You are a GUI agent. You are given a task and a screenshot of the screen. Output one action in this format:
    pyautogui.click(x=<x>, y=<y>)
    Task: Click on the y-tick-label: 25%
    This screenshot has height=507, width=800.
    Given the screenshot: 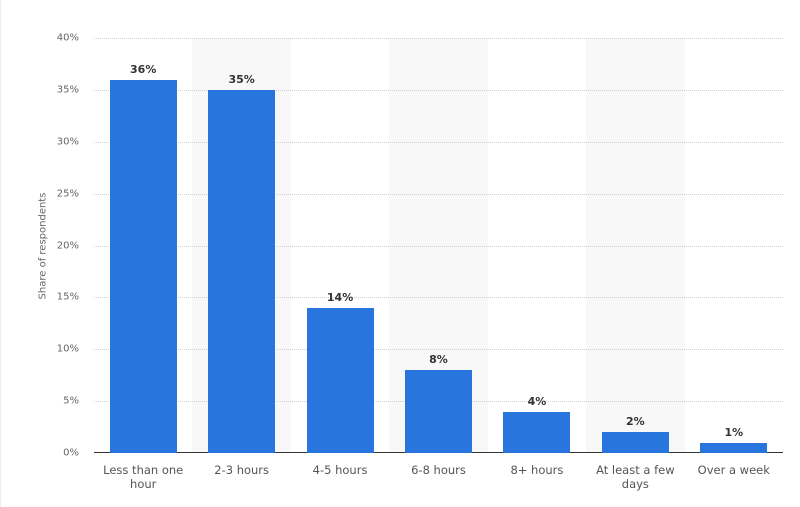 What is the action you would take?
    pyautogui.click(x=67, y=194)
    